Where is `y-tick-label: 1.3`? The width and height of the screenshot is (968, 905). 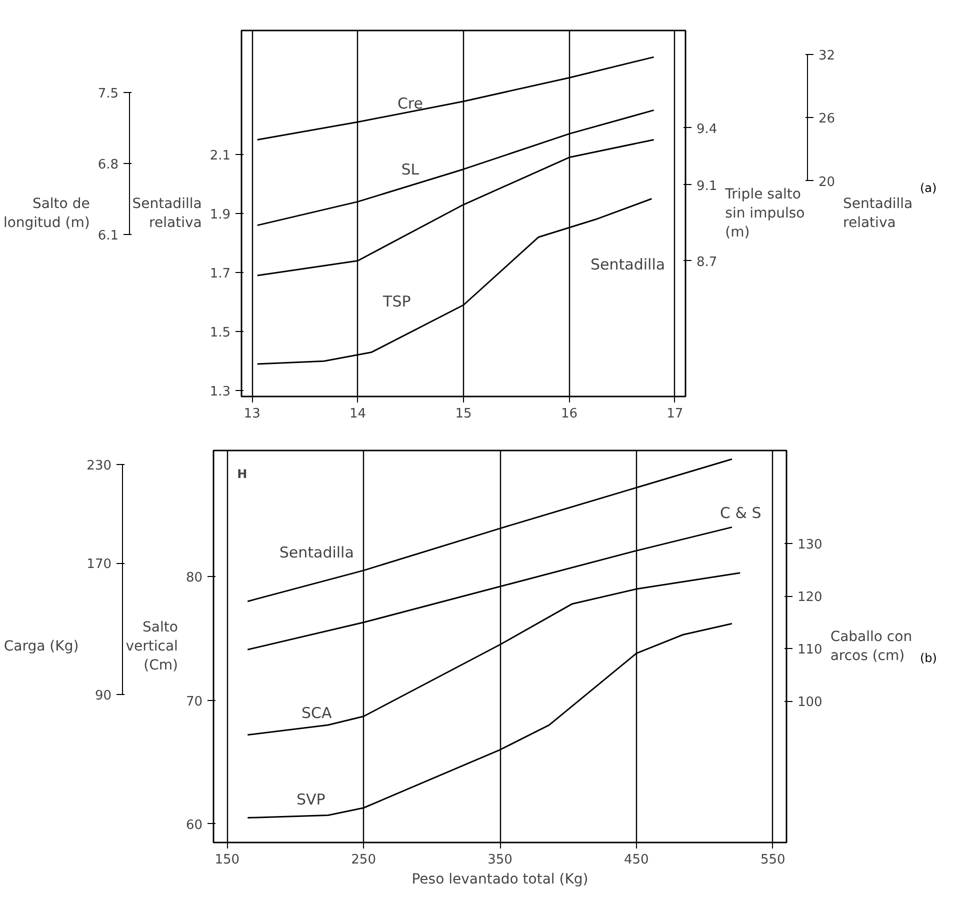 y-tick-label: 1.3 is located at coordinates (220, 392).